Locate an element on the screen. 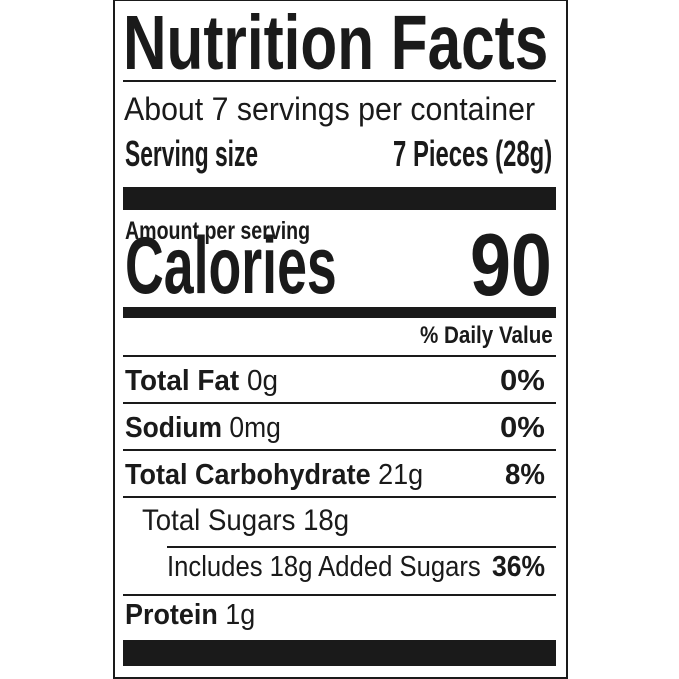 The width and height of the screenshot is (679, 679). dv-total-fat: 0% is located at coordinates (522, 381).